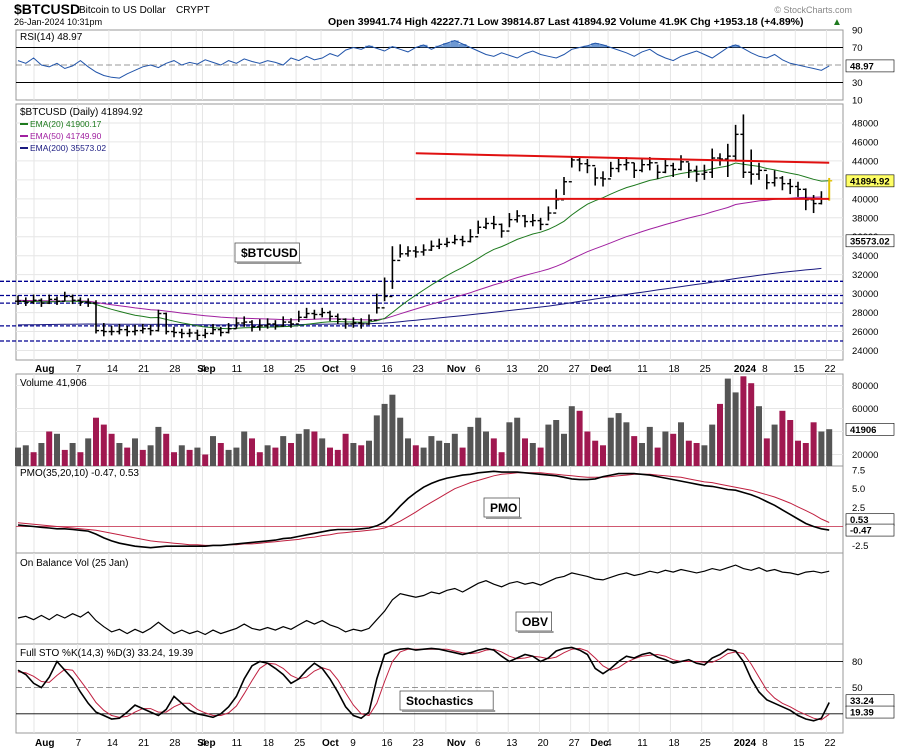  I want to click on bottom-xaxis-label: 20, so click(543, 743).